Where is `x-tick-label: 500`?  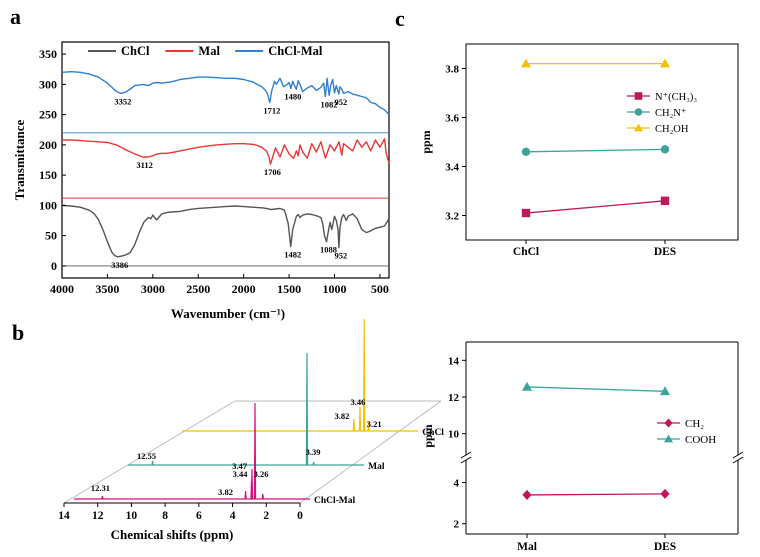
x-tick-label: 500 is located at coordinates (380, 289).